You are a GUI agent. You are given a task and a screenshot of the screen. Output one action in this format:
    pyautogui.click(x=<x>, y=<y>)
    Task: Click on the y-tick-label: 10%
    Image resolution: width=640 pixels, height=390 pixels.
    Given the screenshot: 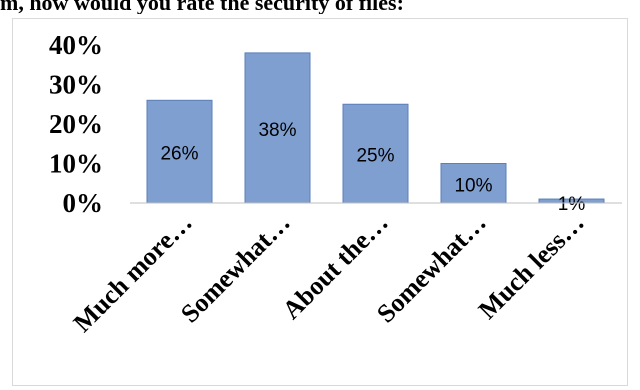 What is the action you would take?
    pyautogui.click(x=76, y=164)
    